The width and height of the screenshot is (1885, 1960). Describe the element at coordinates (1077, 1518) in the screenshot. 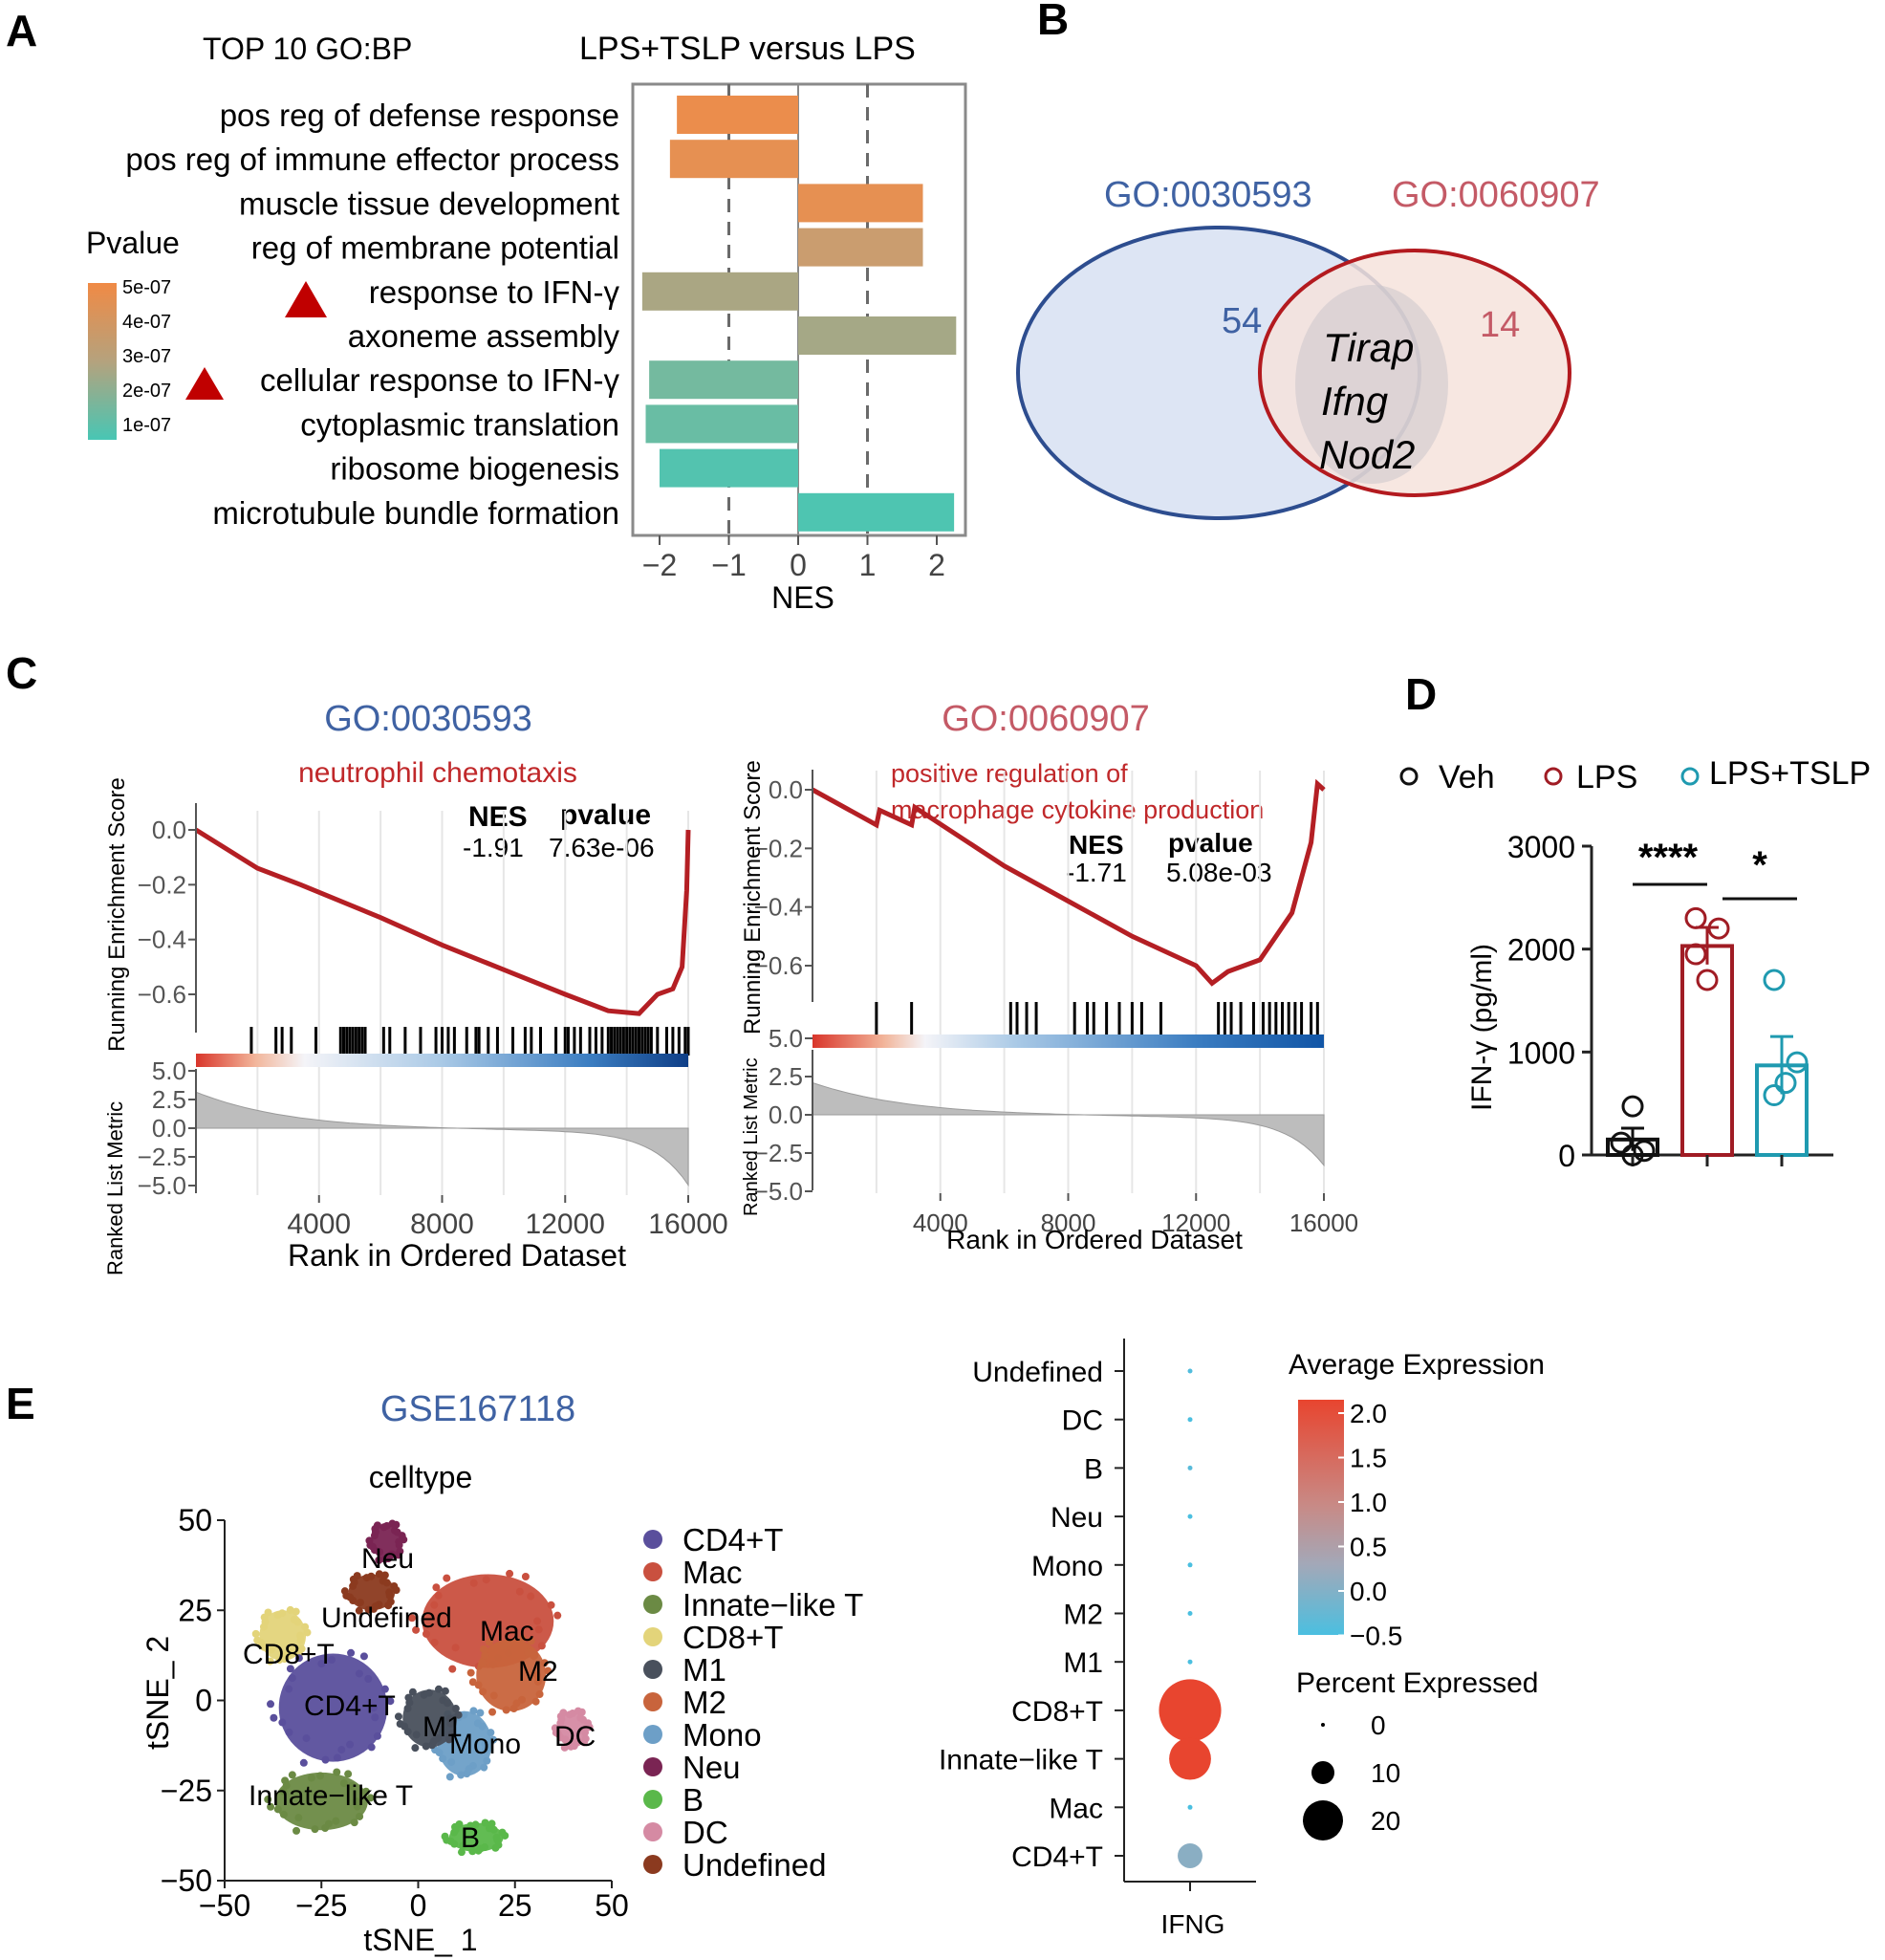

I see `dot-category-label: Neu` at that location.